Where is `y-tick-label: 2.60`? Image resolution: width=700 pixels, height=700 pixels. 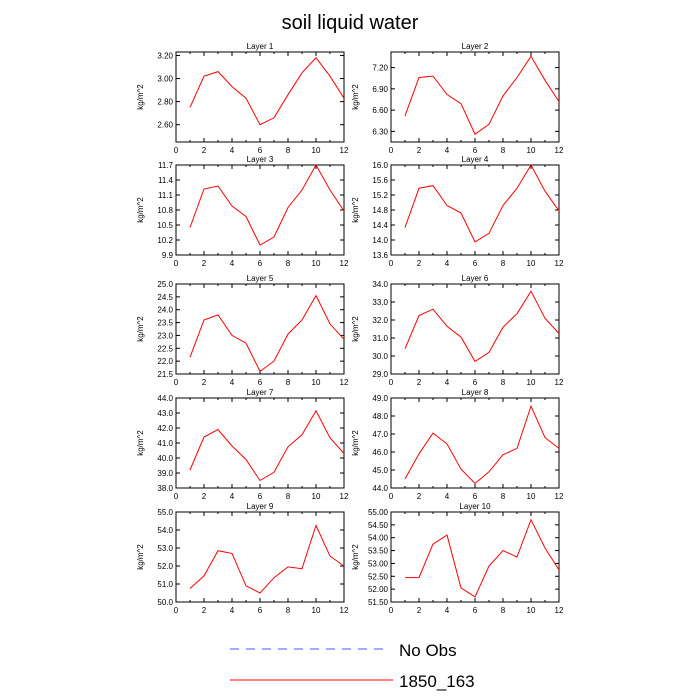
y-tick-label: 2.60 is located at coordinates (165, 125).